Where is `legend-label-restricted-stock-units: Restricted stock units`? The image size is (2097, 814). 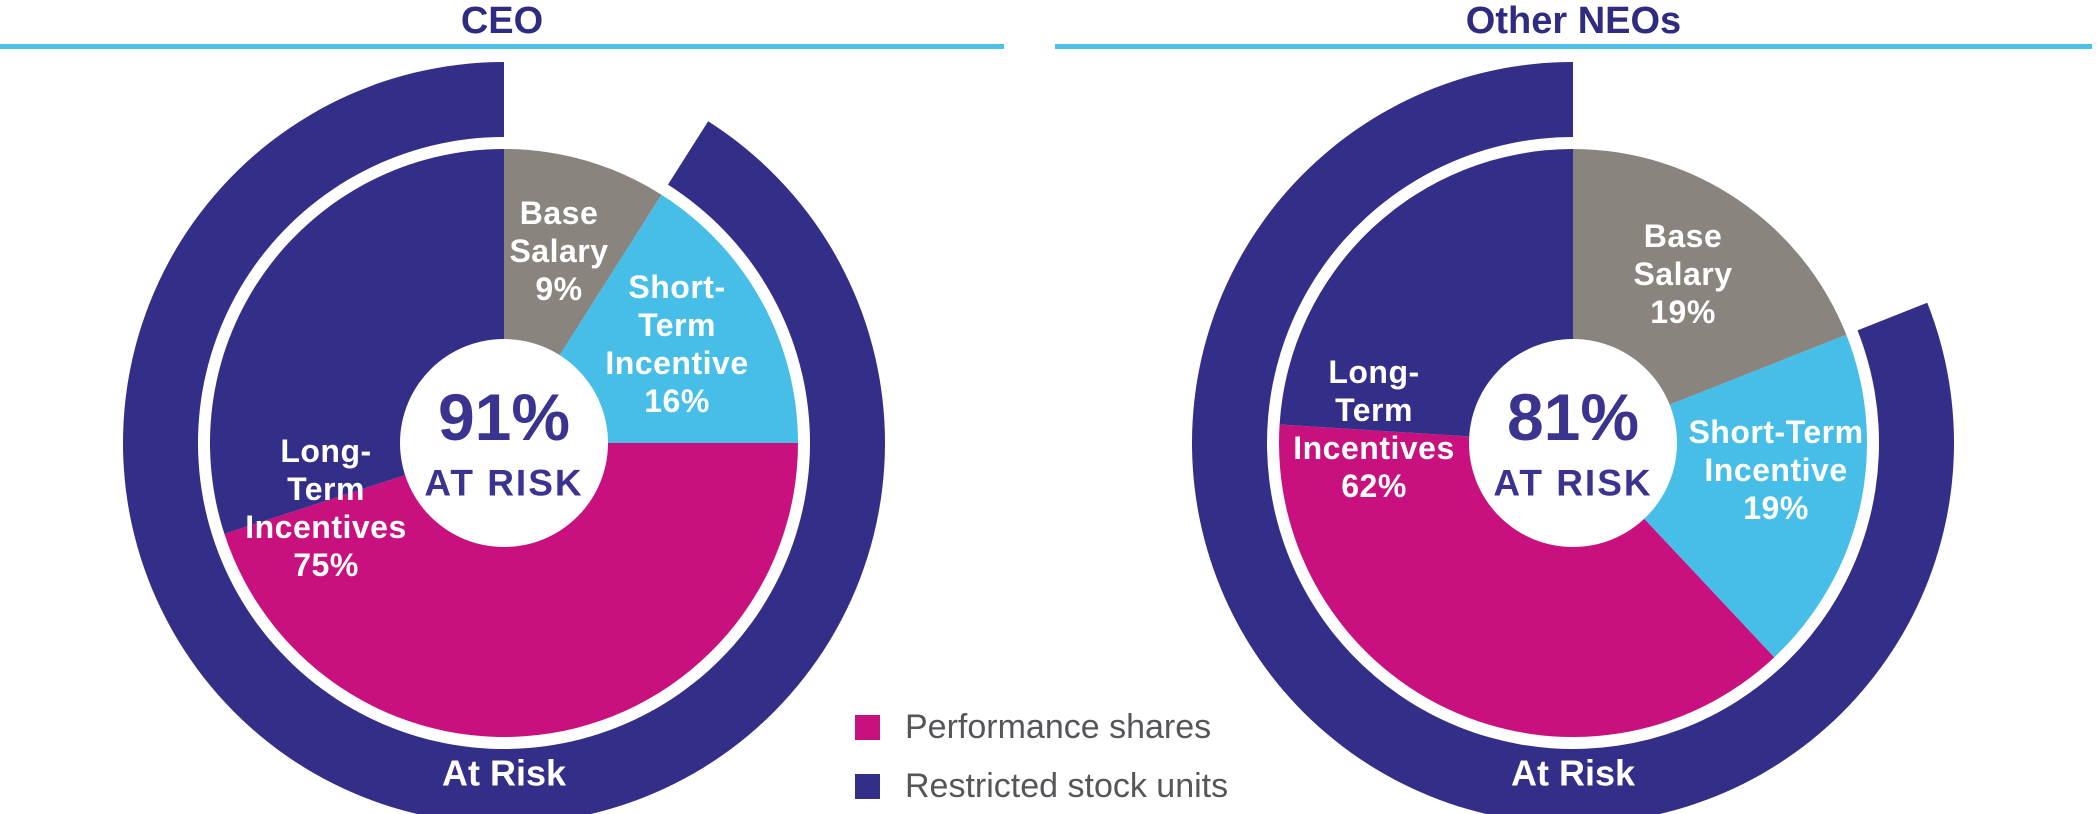
legend-label-restricted-stock-units: Restricted stock units is located at coordinates (1067, 786).